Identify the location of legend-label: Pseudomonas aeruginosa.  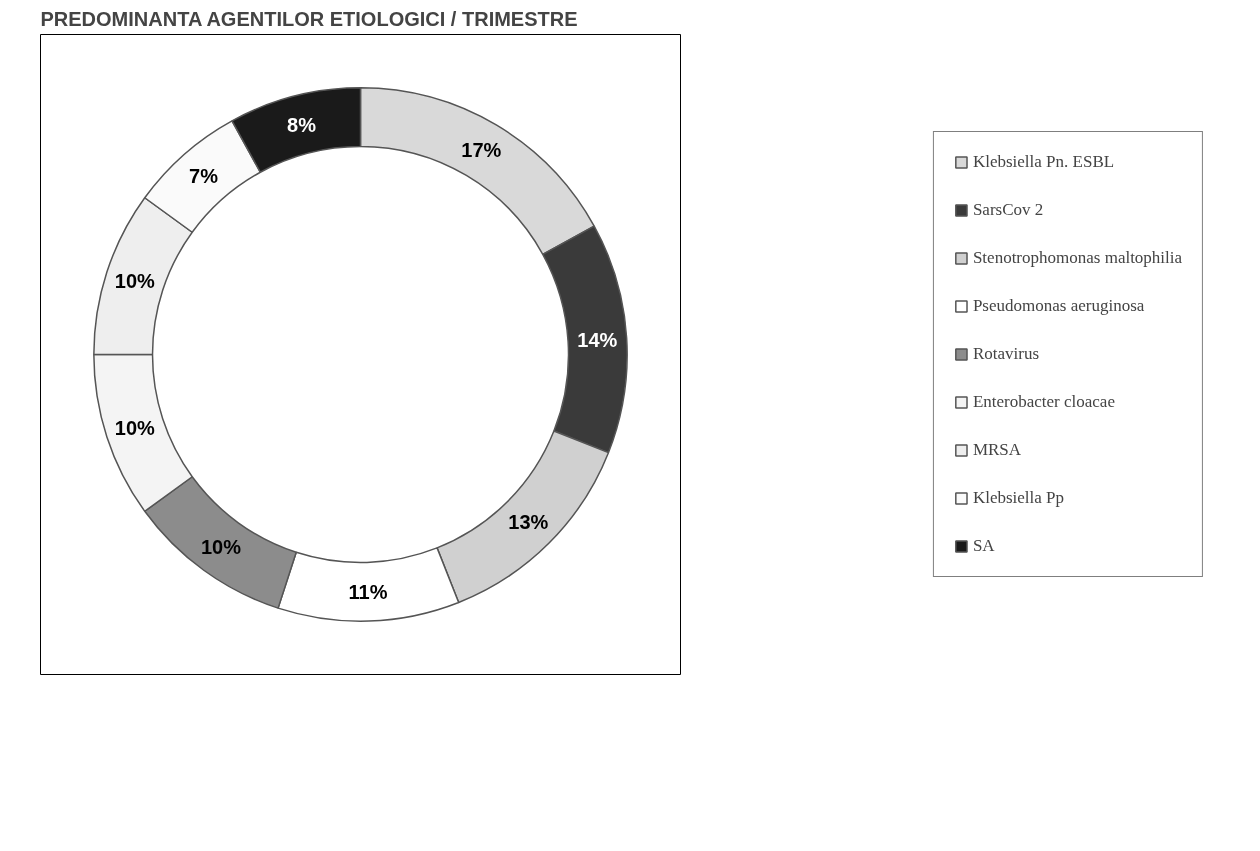
(1058, 306).